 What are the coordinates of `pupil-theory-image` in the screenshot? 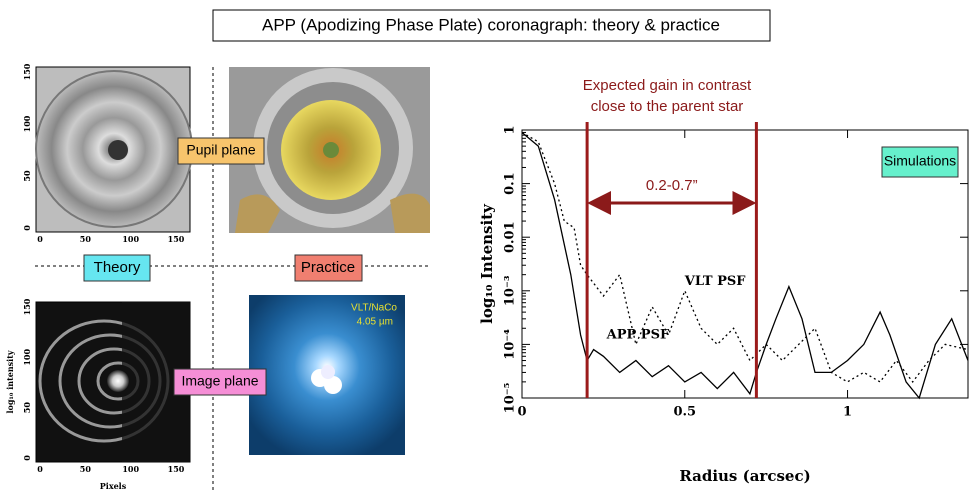 It's located at (114, 149).